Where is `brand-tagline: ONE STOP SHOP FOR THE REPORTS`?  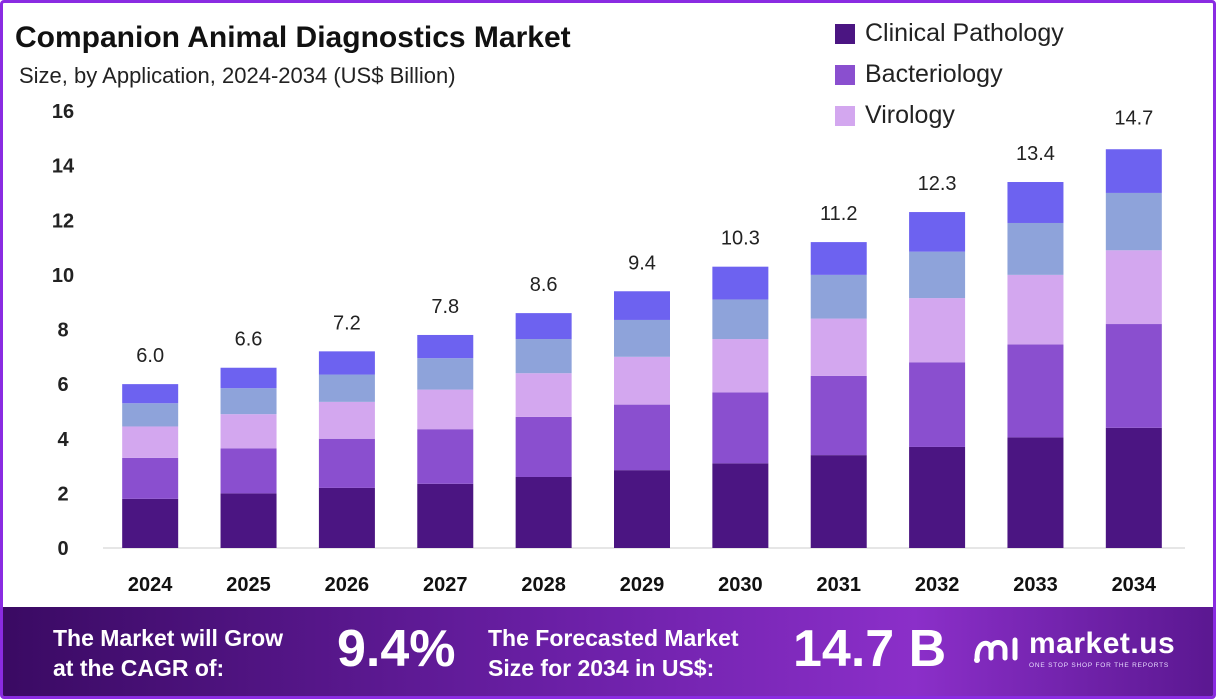 brand-tagline: ONE STOP SHOP FOR THE REPORTS is located at coordinates (1099, 665).